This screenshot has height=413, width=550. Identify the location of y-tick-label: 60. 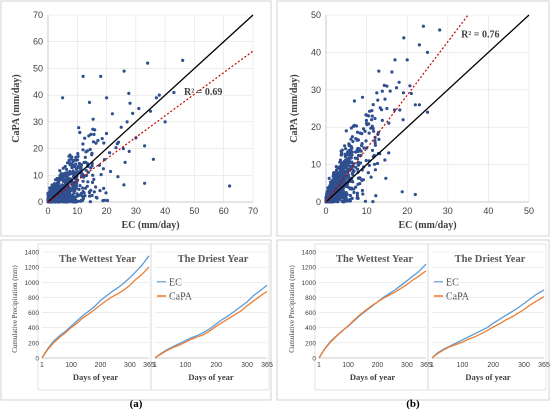
(38, 42).